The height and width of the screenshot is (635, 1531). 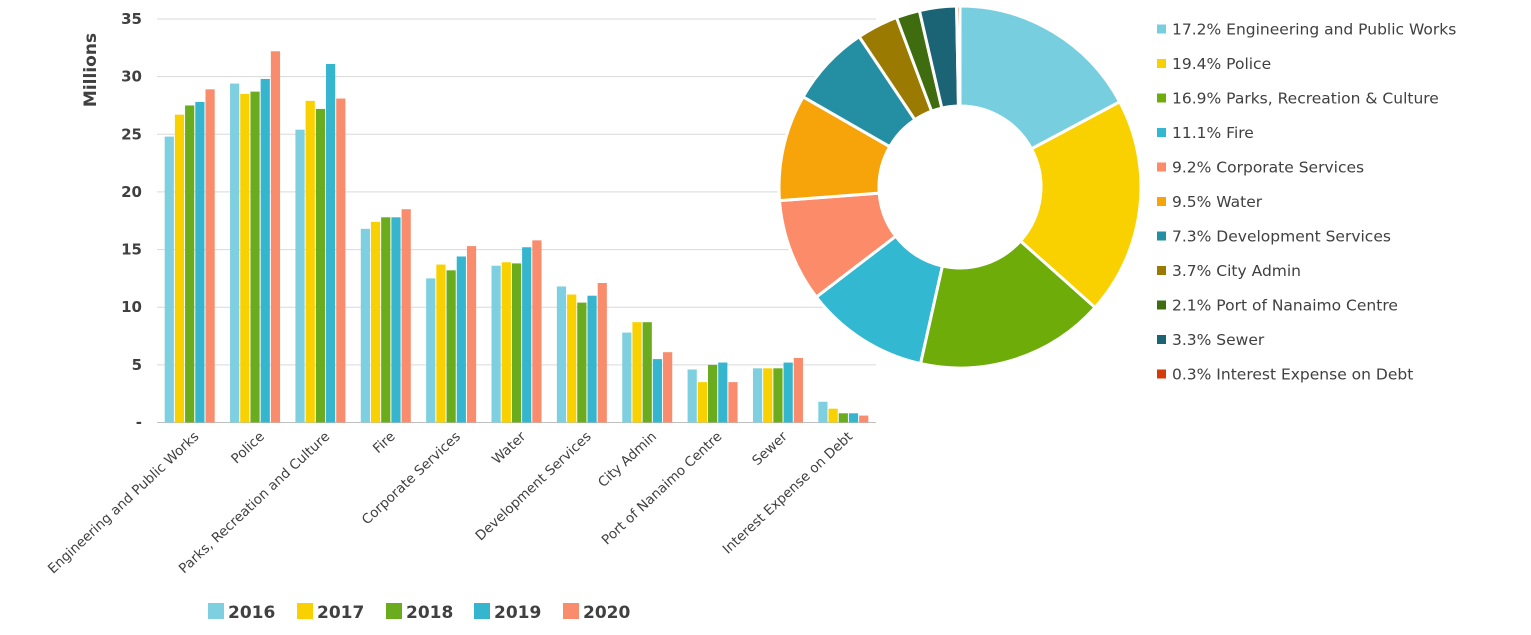 What do you see at coordinates (251, 613) in the screenshot?
I see `legend-label: 2016` at bounding box center [251, 613].